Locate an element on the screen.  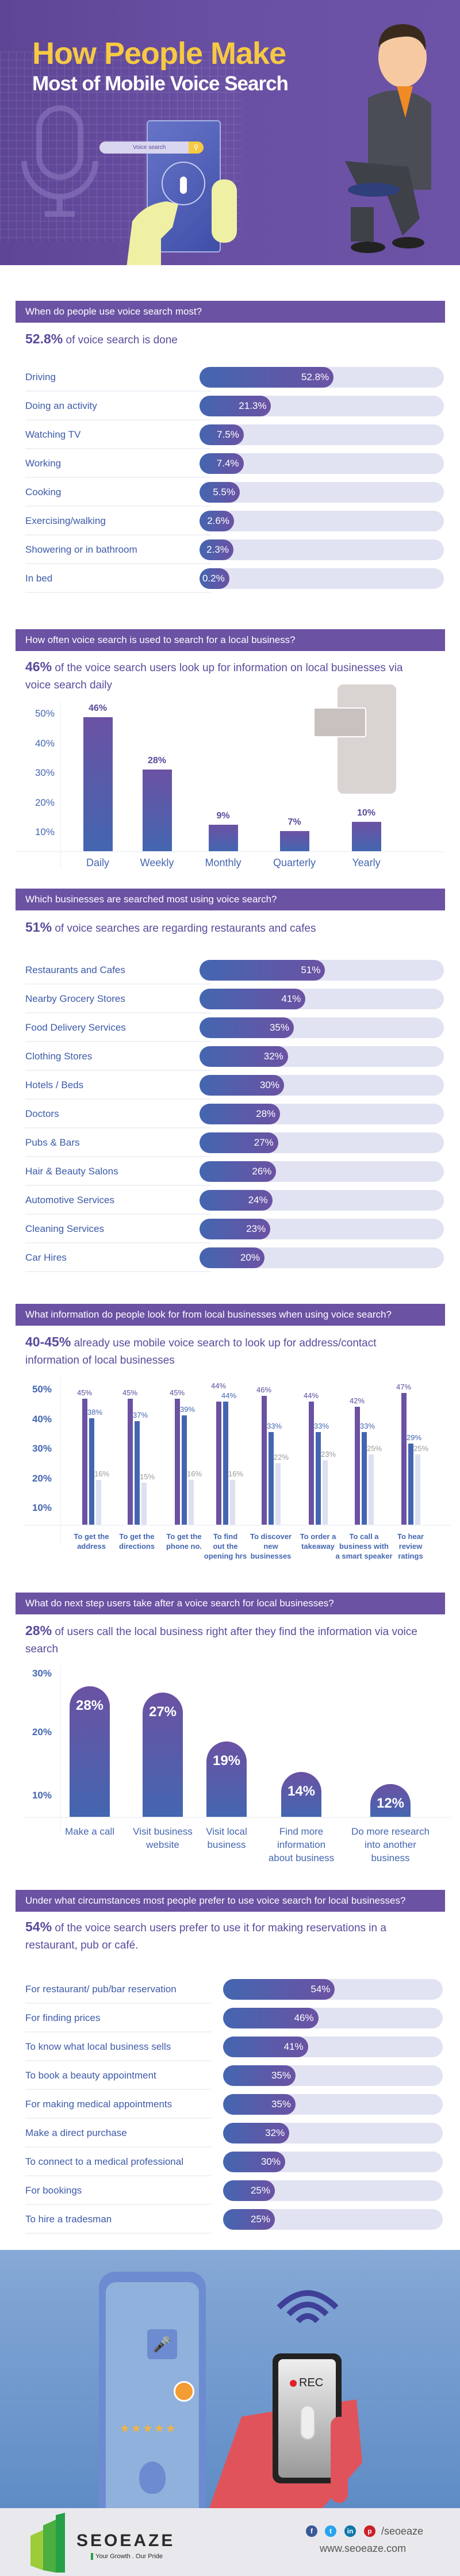
bar-label: Driving is located at coordinates (40, 377).